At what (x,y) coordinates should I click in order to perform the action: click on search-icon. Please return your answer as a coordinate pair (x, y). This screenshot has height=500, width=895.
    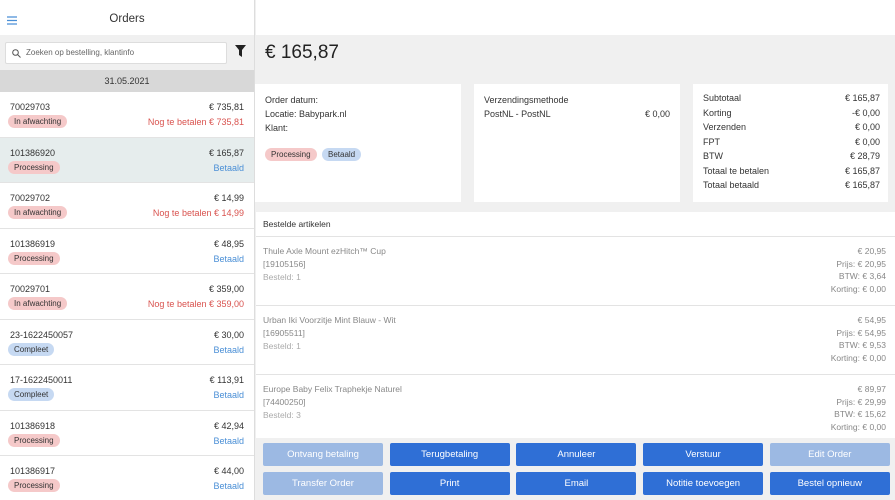
    Looking at the image, I should click on (16, 53).